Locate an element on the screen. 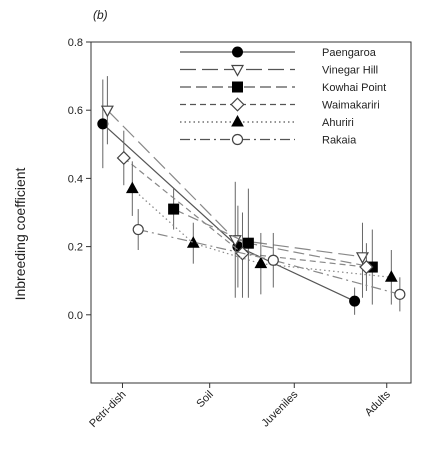 This screenshot has height=451, width=421. legend-label: Rakaia is located at coordinates (339, 141).